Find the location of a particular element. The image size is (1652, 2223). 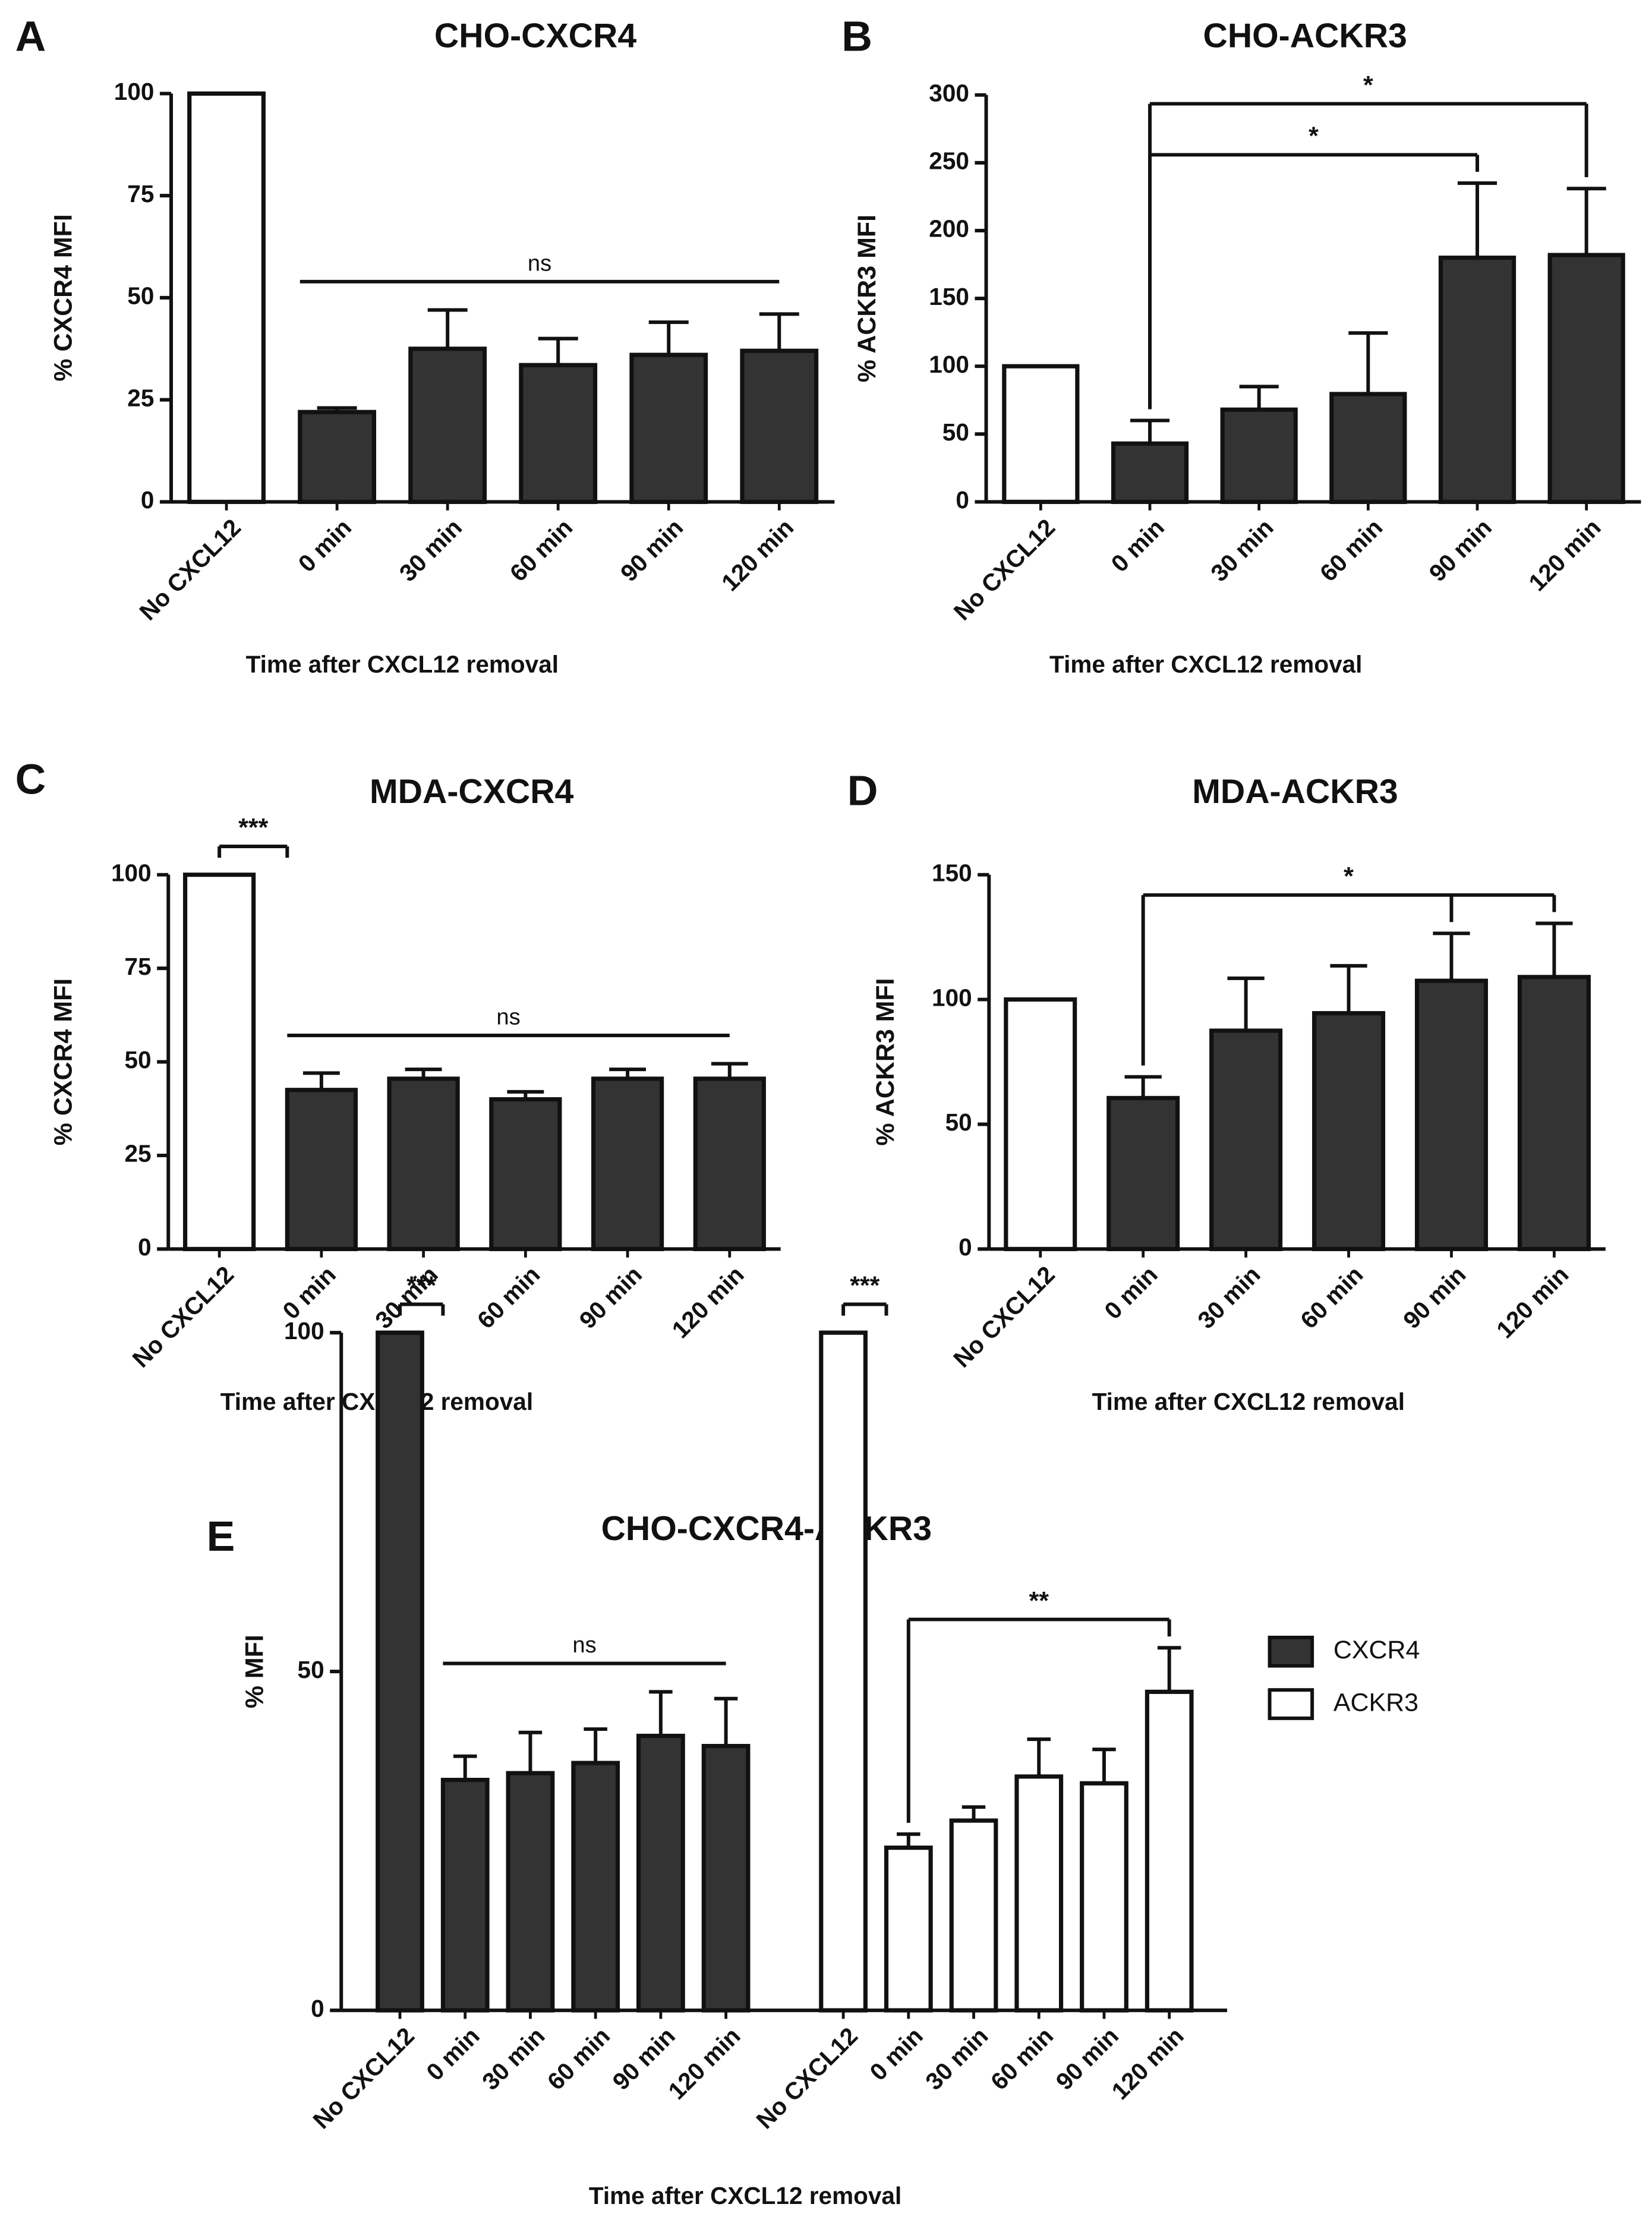

panel-letter: C is located at coordinates (31, 780).